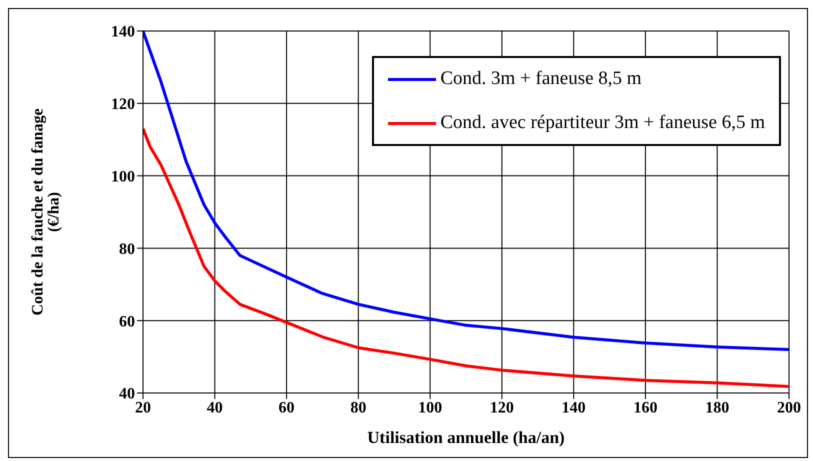 The height and width of the screenshot is (461, 813). What do you see at coordinates (286, 407) in the screenshot?
I see `x-tick-label: 60` at bounding box center [286, 407].